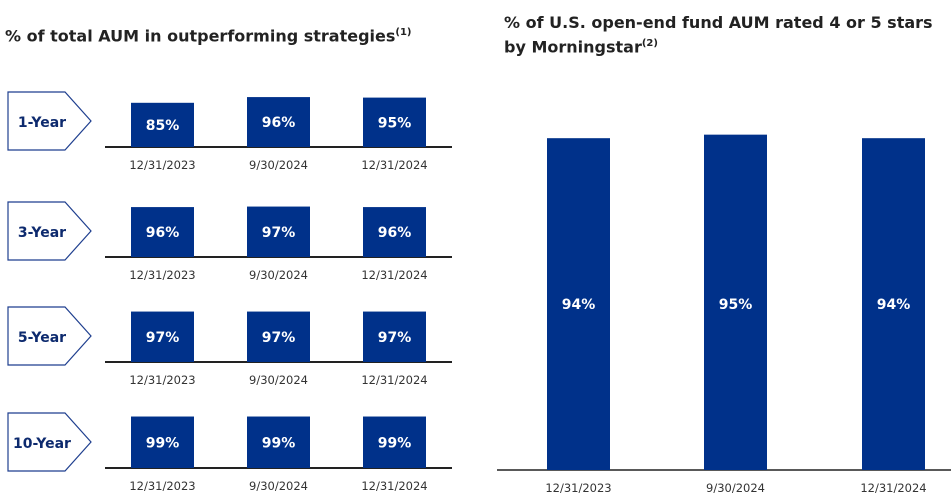 Image resolution: width=951 pixels, height=503 pixels. What do you see at coordinates (403, 32) in the screenshot?
I see `left-footnote: (1)` at bounding box center [403, 32].